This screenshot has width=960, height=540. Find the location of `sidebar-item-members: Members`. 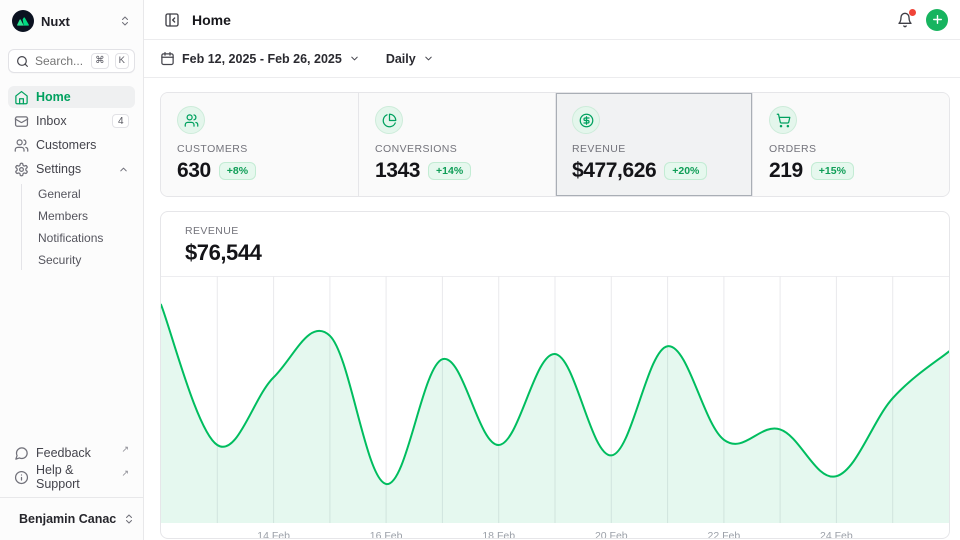

sidebar-item-members: Members is located at coordinates (63, 216).